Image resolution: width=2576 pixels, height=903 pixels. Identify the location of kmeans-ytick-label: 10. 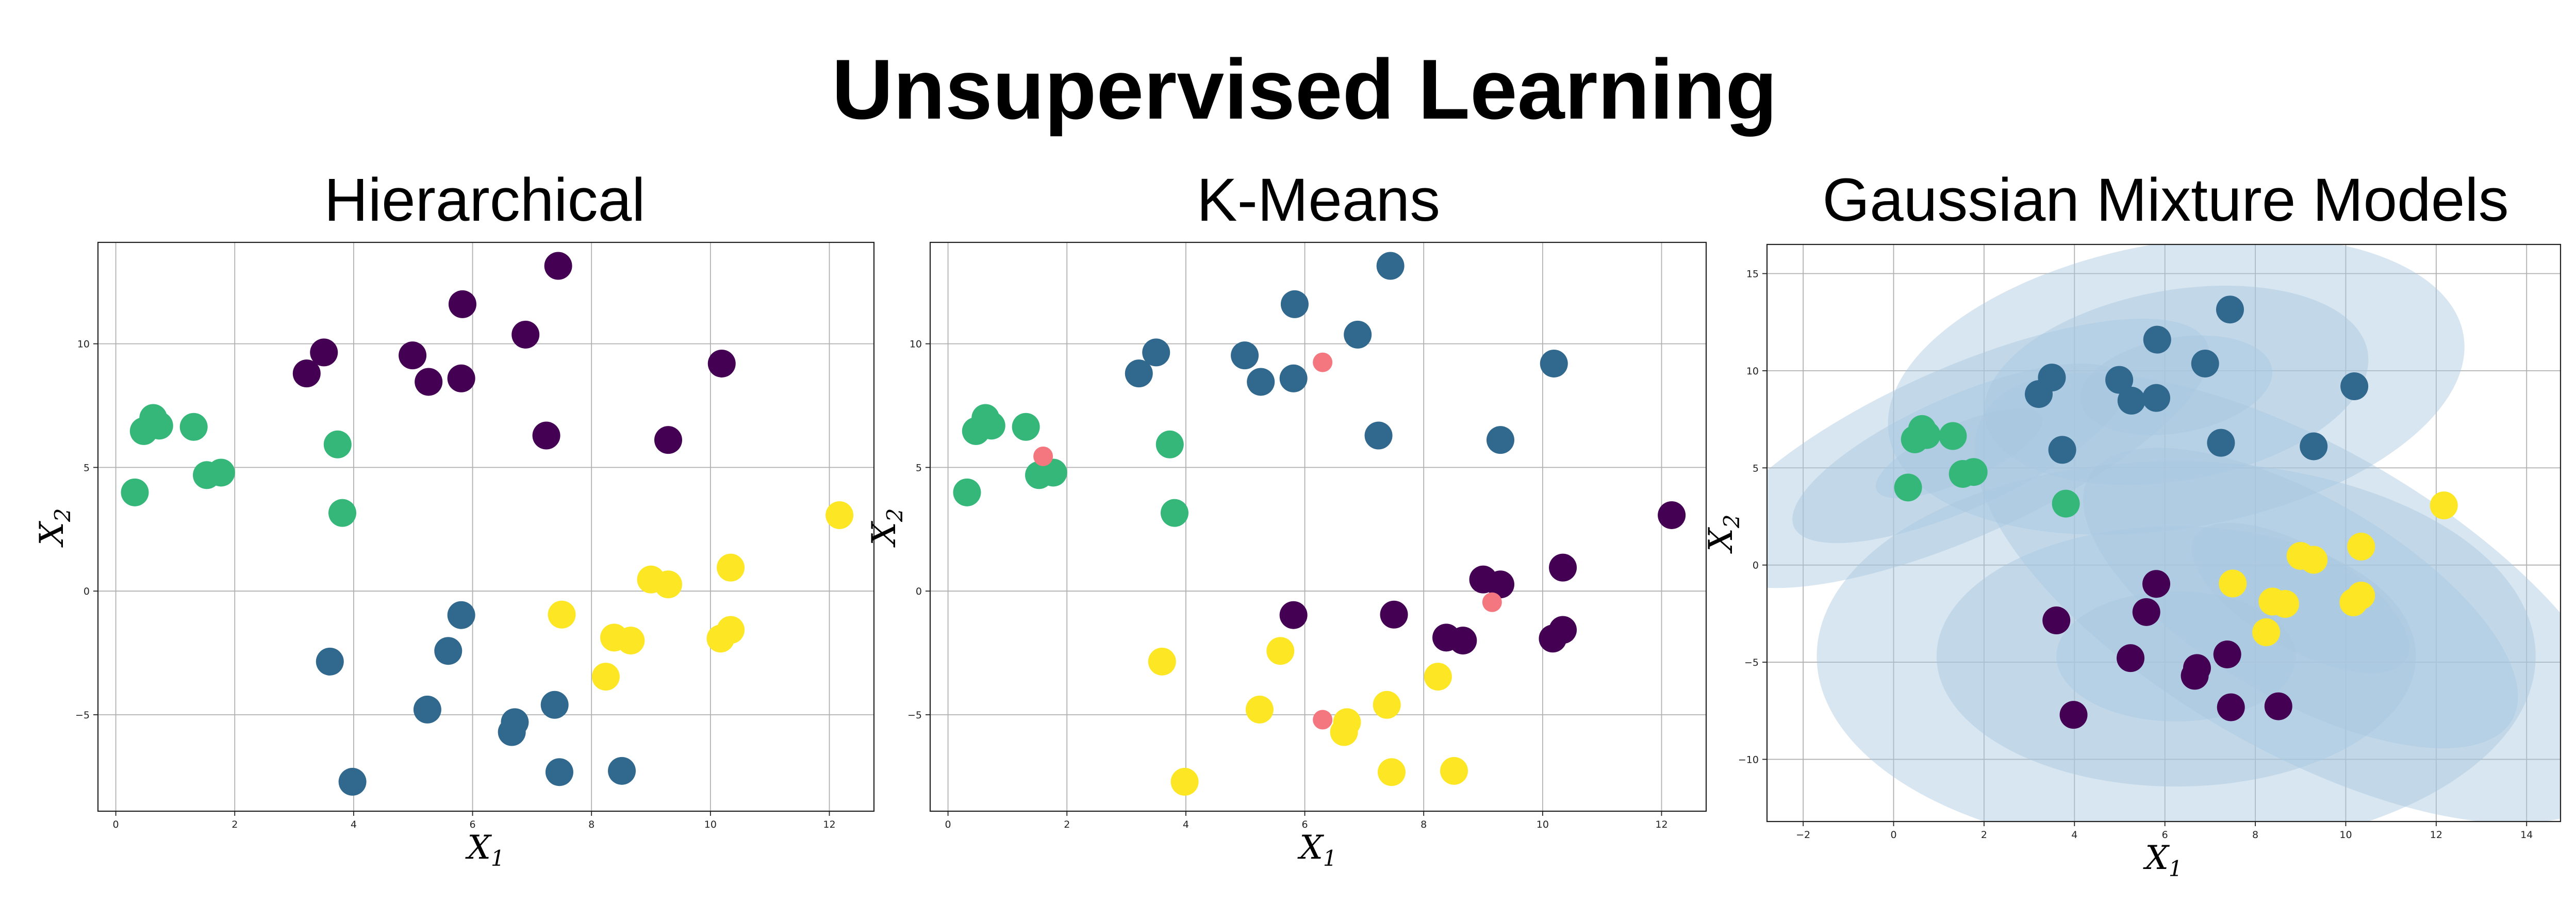
(916, 344).